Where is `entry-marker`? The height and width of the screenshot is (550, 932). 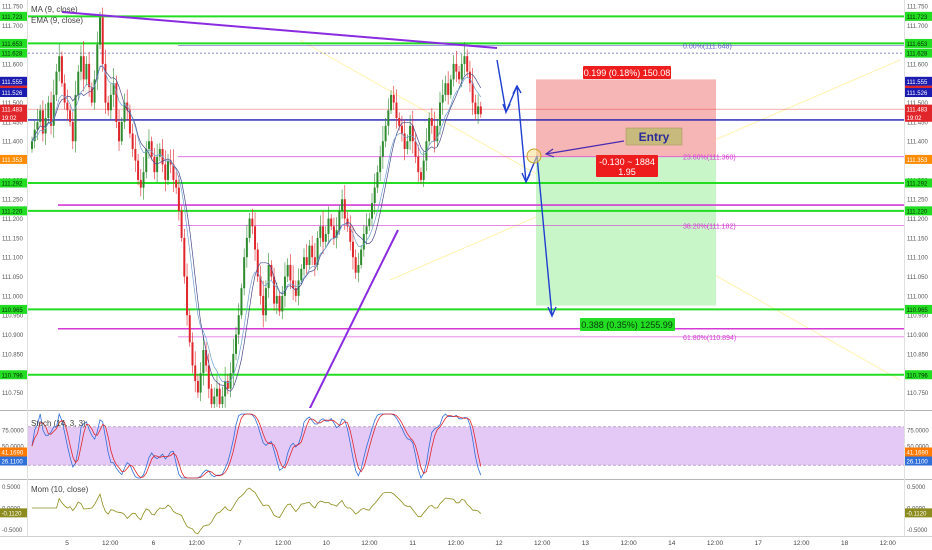
entry-marker is located at coordinates (534, 156).